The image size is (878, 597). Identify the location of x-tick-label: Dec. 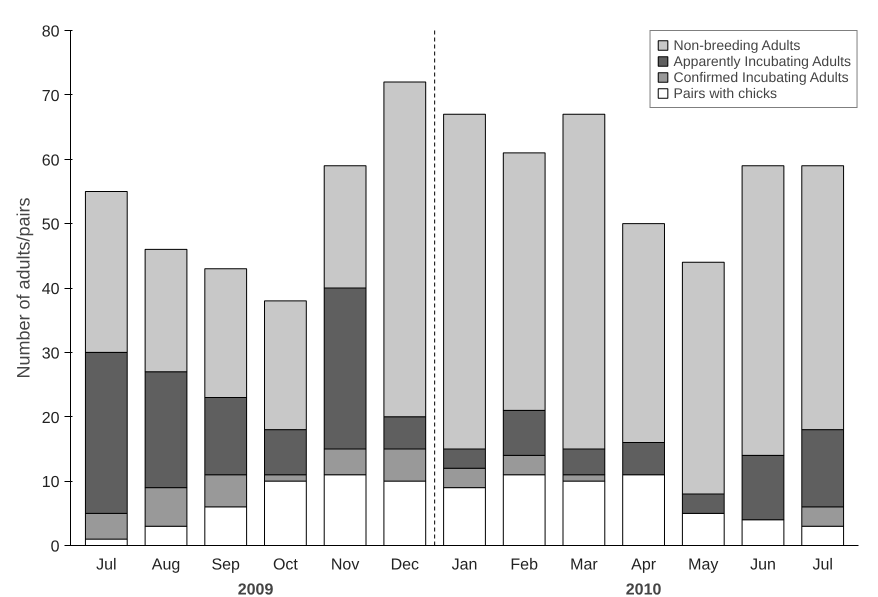
(405, 565).